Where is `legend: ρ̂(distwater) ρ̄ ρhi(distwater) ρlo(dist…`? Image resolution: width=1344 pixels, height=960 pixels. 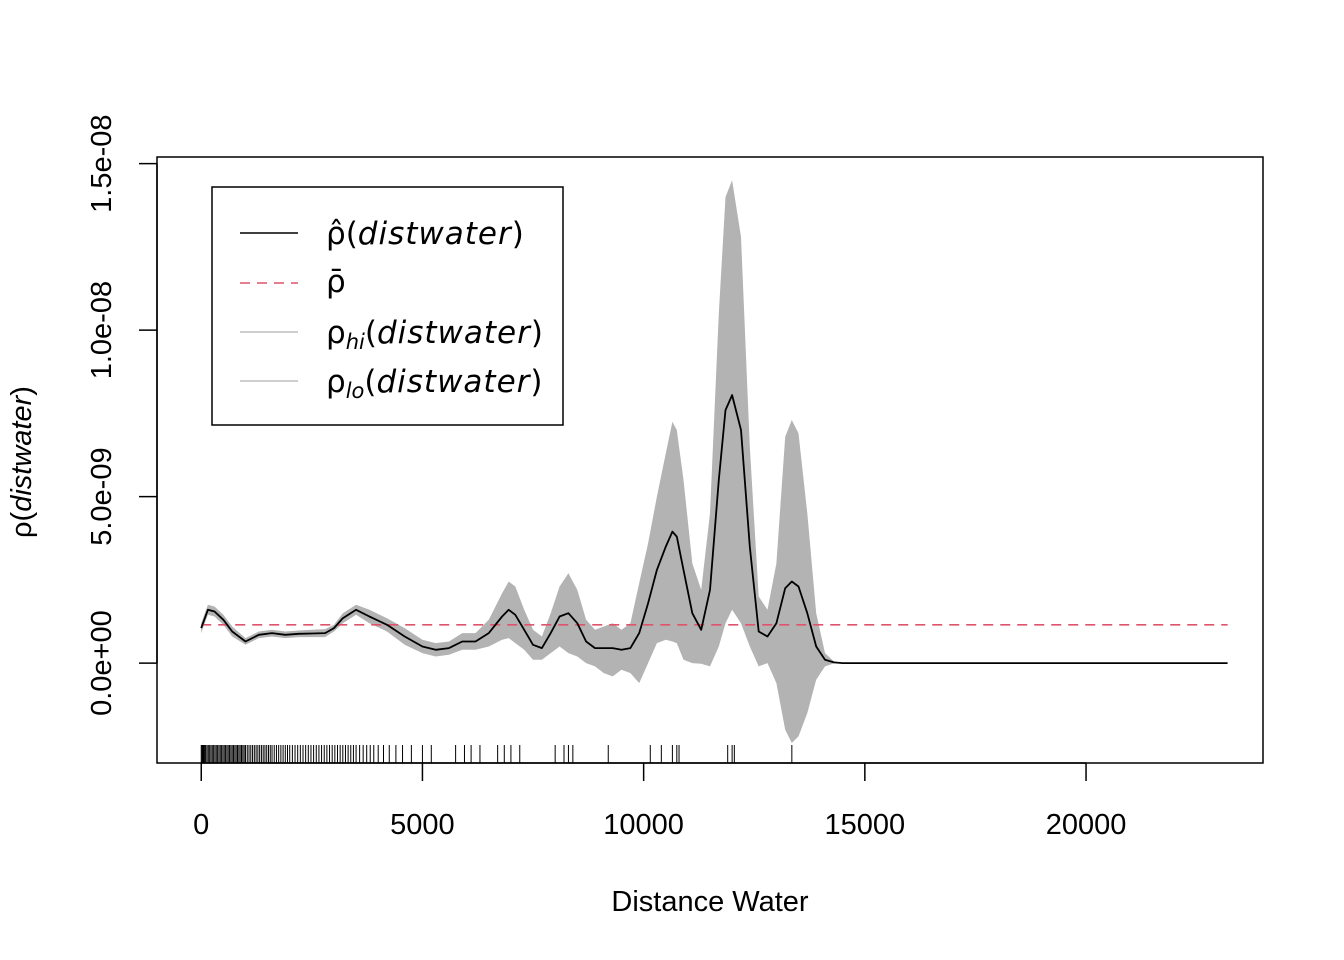
legend: ρ̂(distwater) ρ̄ ρhi(distwater) ρlo(dist… is located at coordinates (387, 306).